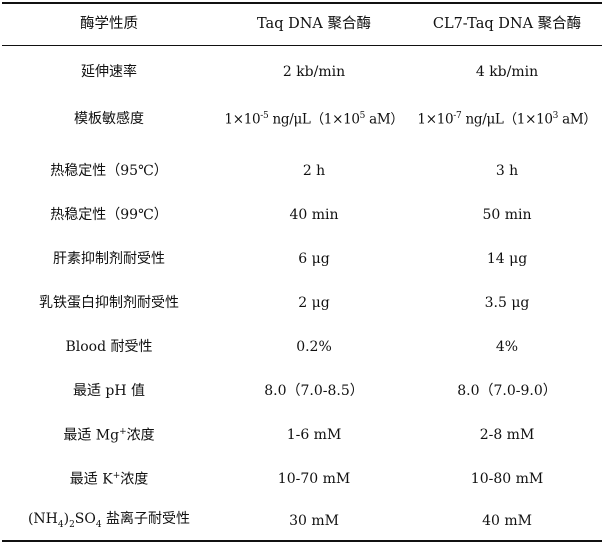  What do you see at coordinates (314, 479) in the screenshot?
I see `taq-cell: 10-70 mM` at bounding box center [314, 479].